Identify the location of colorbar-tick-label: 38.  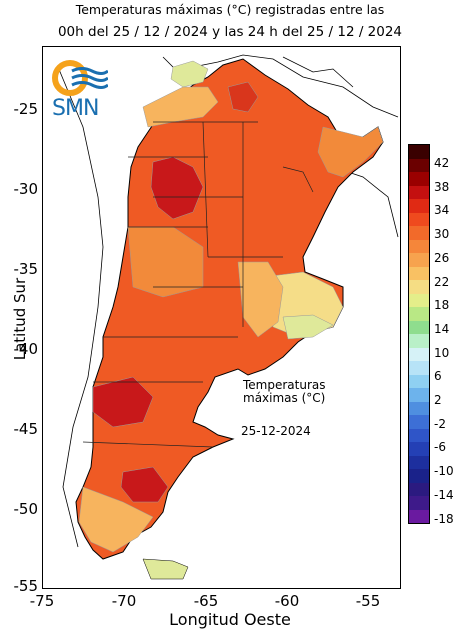
(442, 186).